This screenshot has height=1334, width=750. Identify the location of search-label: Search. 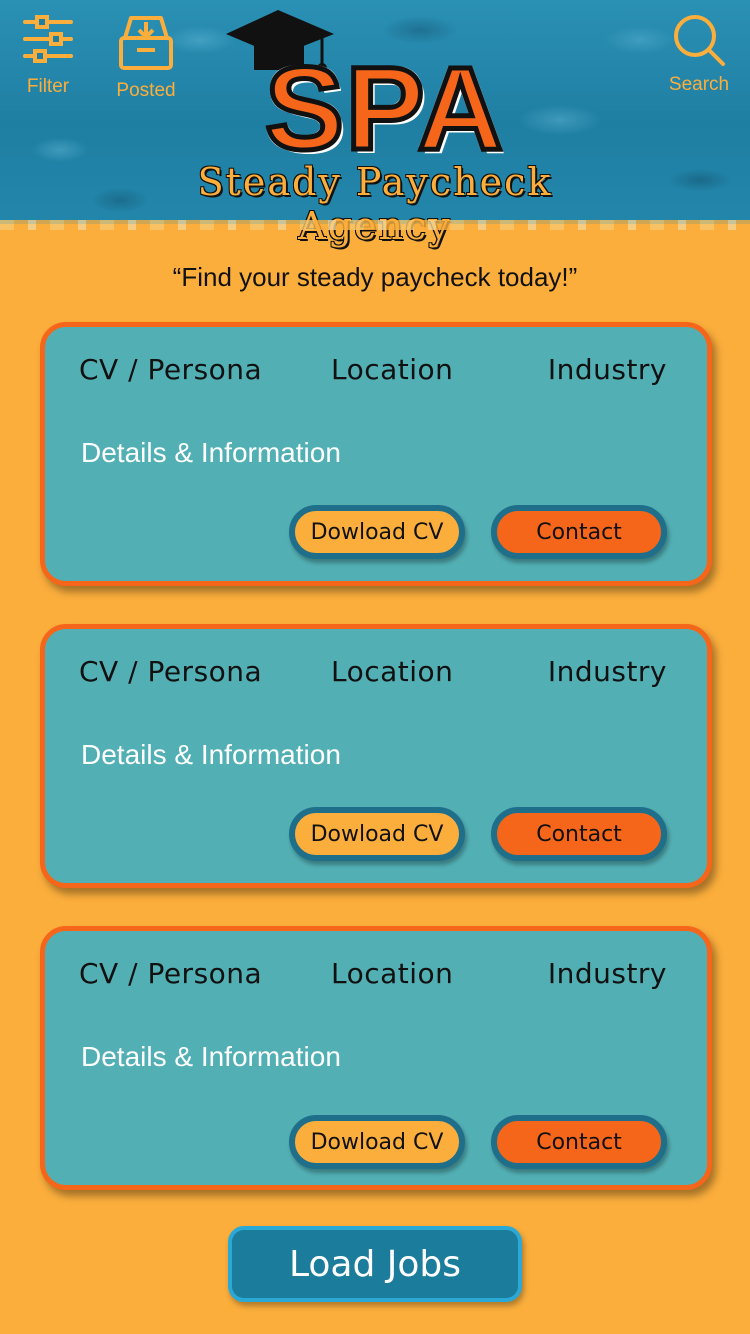
(699, 84).